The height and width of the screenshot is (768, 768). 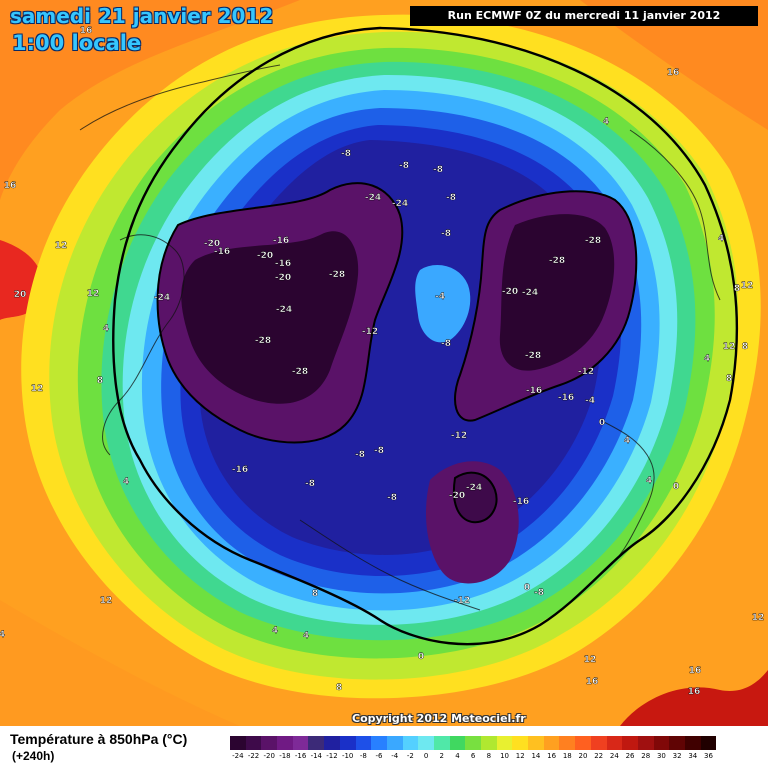 What do you see at coordinates (676, 487) in the screenshot?
I see `contour-label: 0` at bounding box center [676, 487].